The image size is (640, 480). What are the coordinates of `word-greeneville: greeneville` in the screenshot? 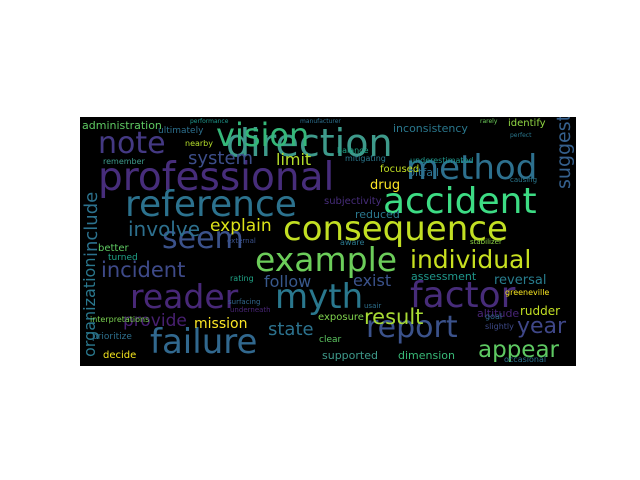 It's located at (527, 292).